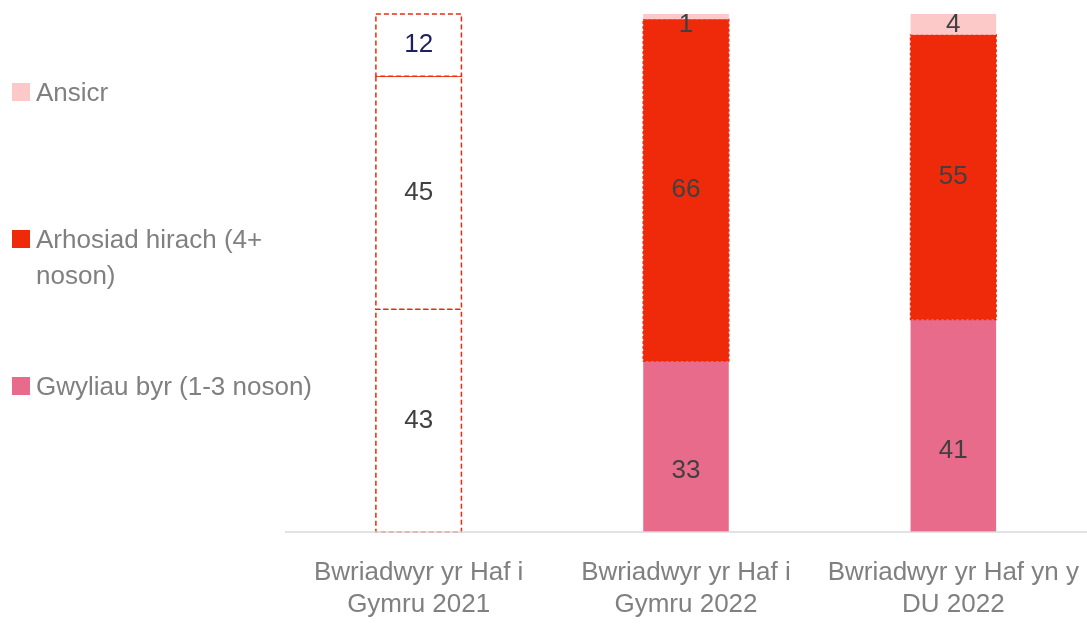 This screenshot has height=625, width=1087. I want to click on legend-label: Gwyliau byr (1-3 noson), so click(174, 386).